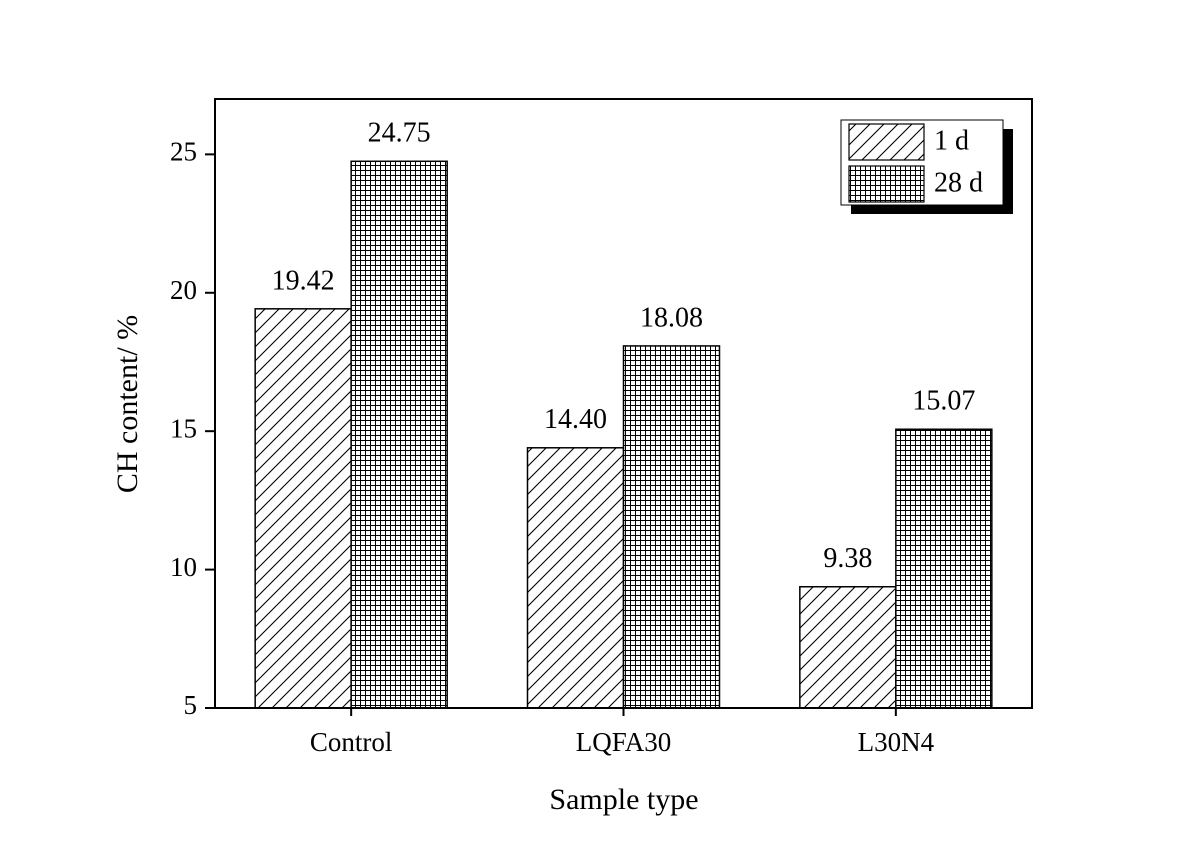  Describe the element at coordinates (847, 558) in the screenshot. I see `value-label: 9.38` at that location.